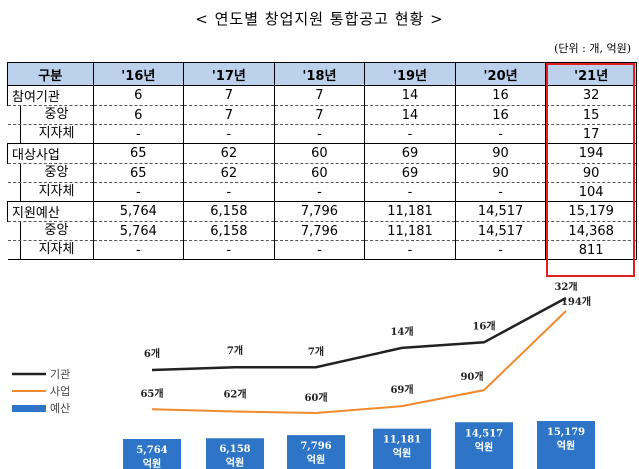 Image resolution: width=639 pixels, height=469 pixels. I want to click on budget-data-label: 7,796 억원, so click(315, 453).